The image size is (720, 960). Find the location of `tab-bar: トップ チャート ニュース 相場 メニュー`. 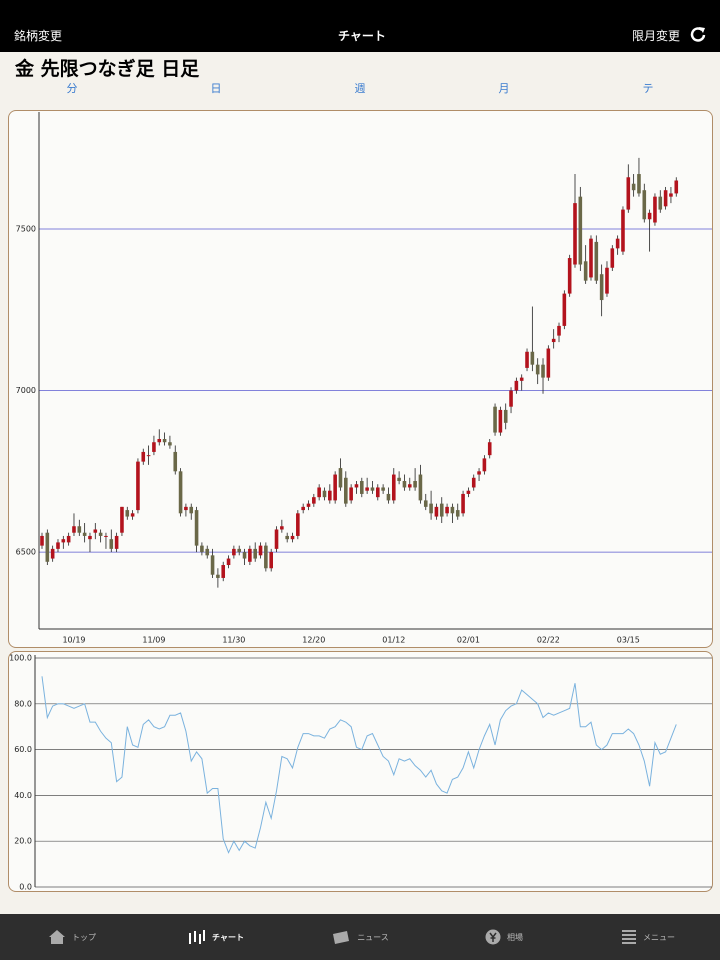

tab-bar: トップ チャート ニュース 相場 メニュー is located at coordinates (360, 937).